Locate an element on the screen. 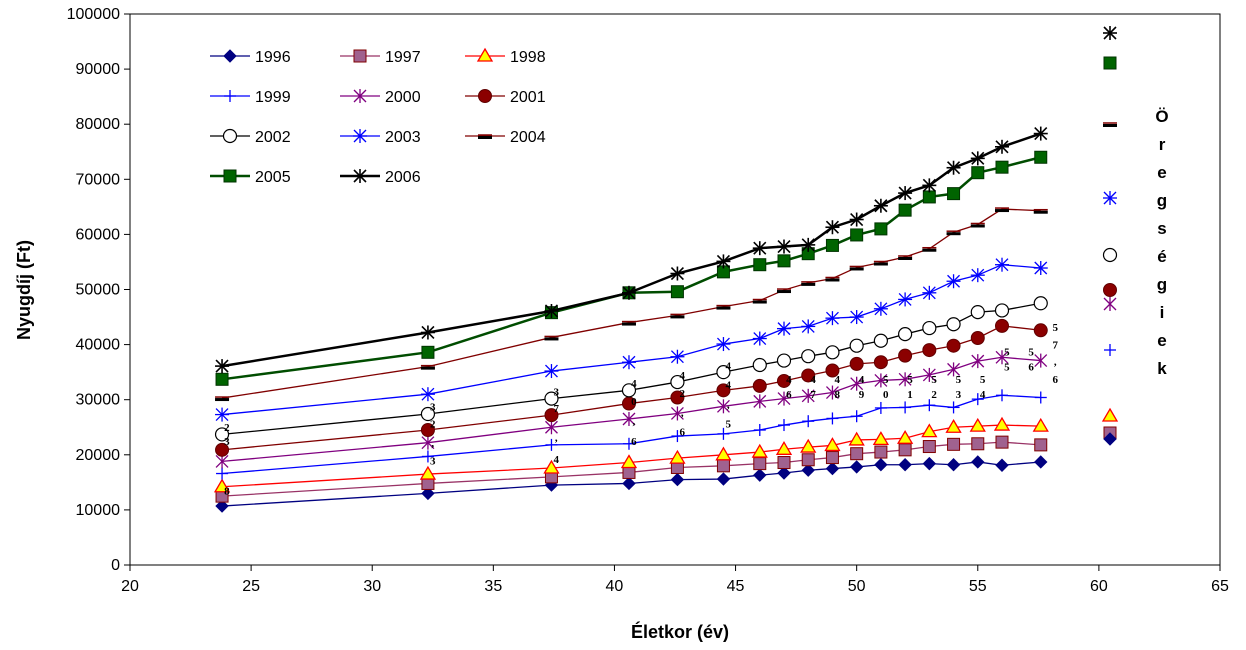 The height and width of the screenshot is (650, 1246). legend-label: 2001 is located at coordinates (528, 97).